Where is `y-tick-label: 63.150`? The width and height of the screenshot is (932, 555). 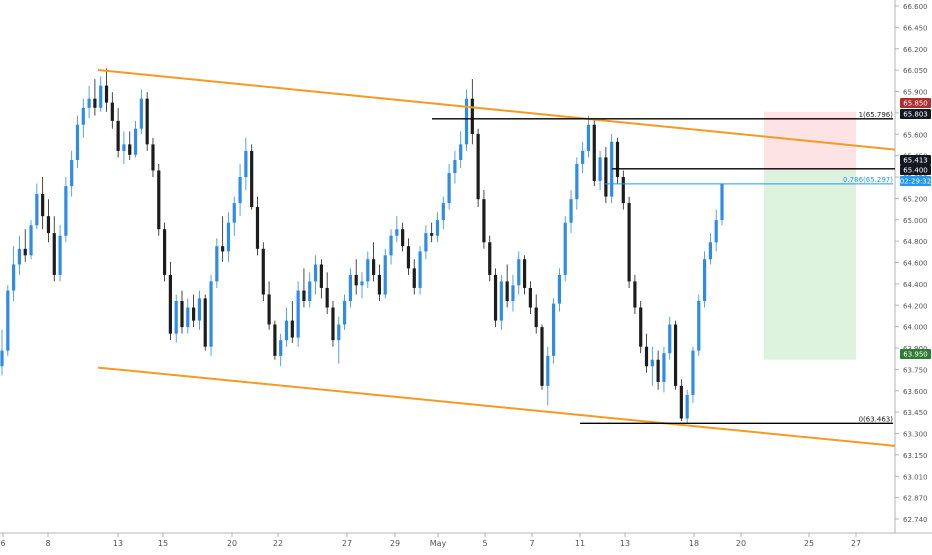
y-tick-label: 63.150 is located at coordinates (915, 456).